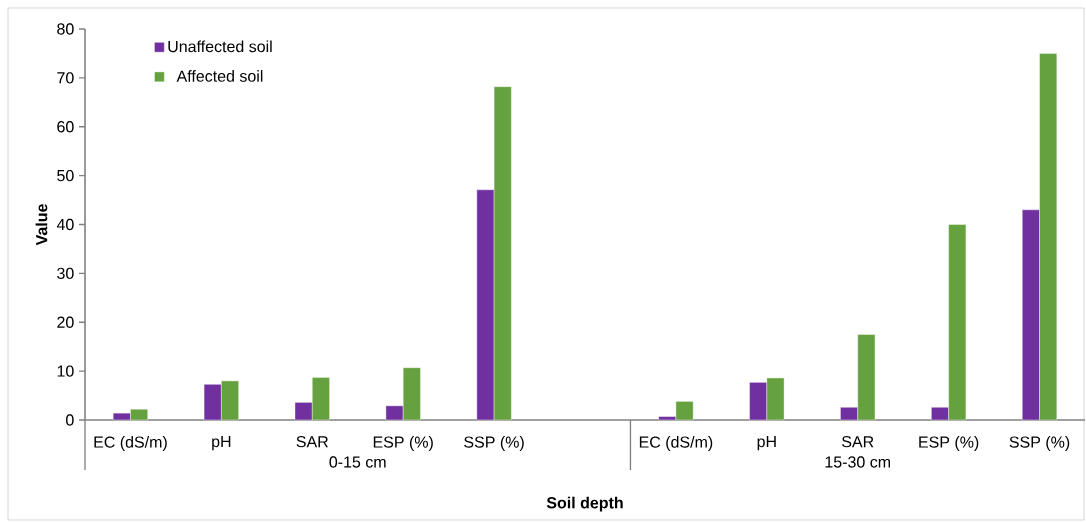 The height and width of the screenshot is (523, 1086). What do you see at coordinates (219, 76) in the screenshot?
I see `legend-label: Affected soil` at bounding box center [219, 76].